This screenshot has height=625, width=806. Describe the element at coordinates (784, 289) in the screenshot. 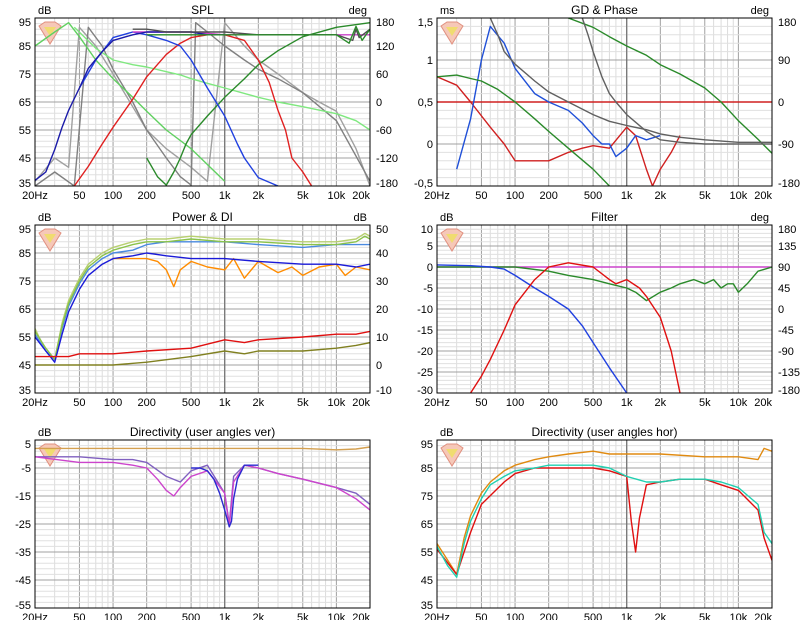

I see `y2-tick-label: 45` at that location.